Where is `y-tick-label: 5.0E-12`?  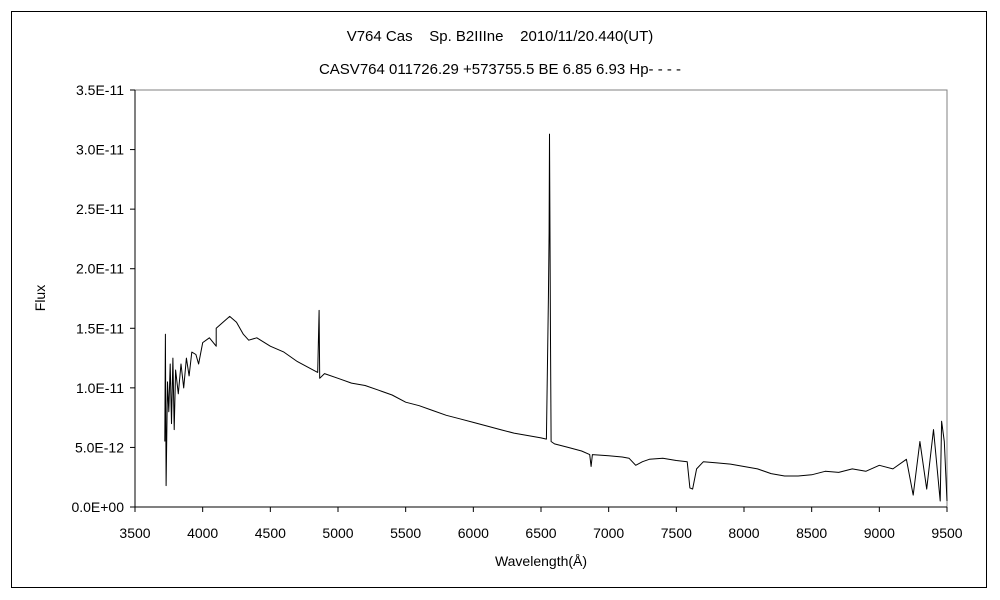 y-tick-label: 5.0E-12 is located at coordinates (99, 447).